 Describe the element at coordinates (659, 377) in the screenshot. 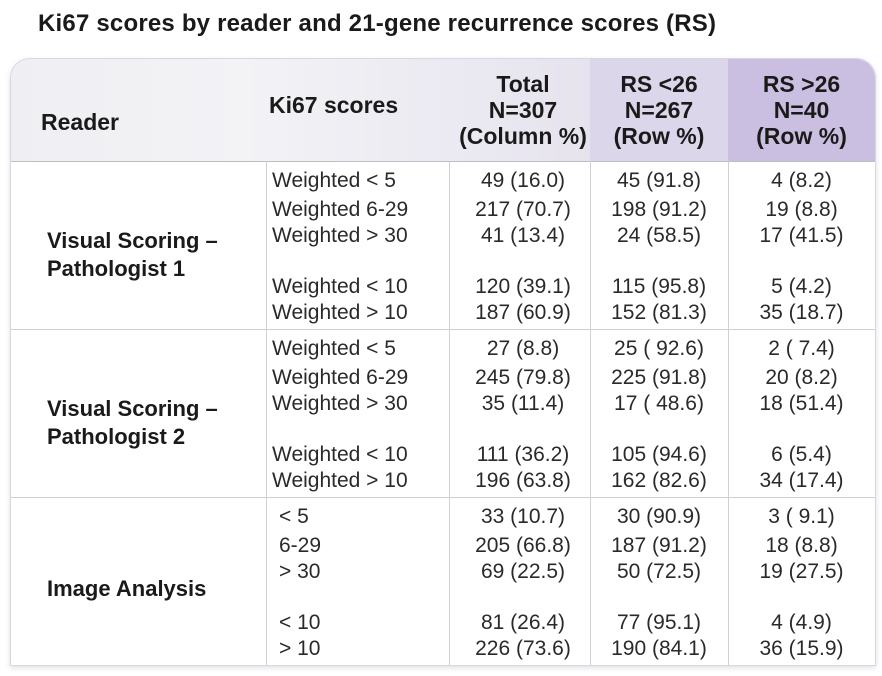

I see `rs-low-cell: 225 (91.8)` at that location.